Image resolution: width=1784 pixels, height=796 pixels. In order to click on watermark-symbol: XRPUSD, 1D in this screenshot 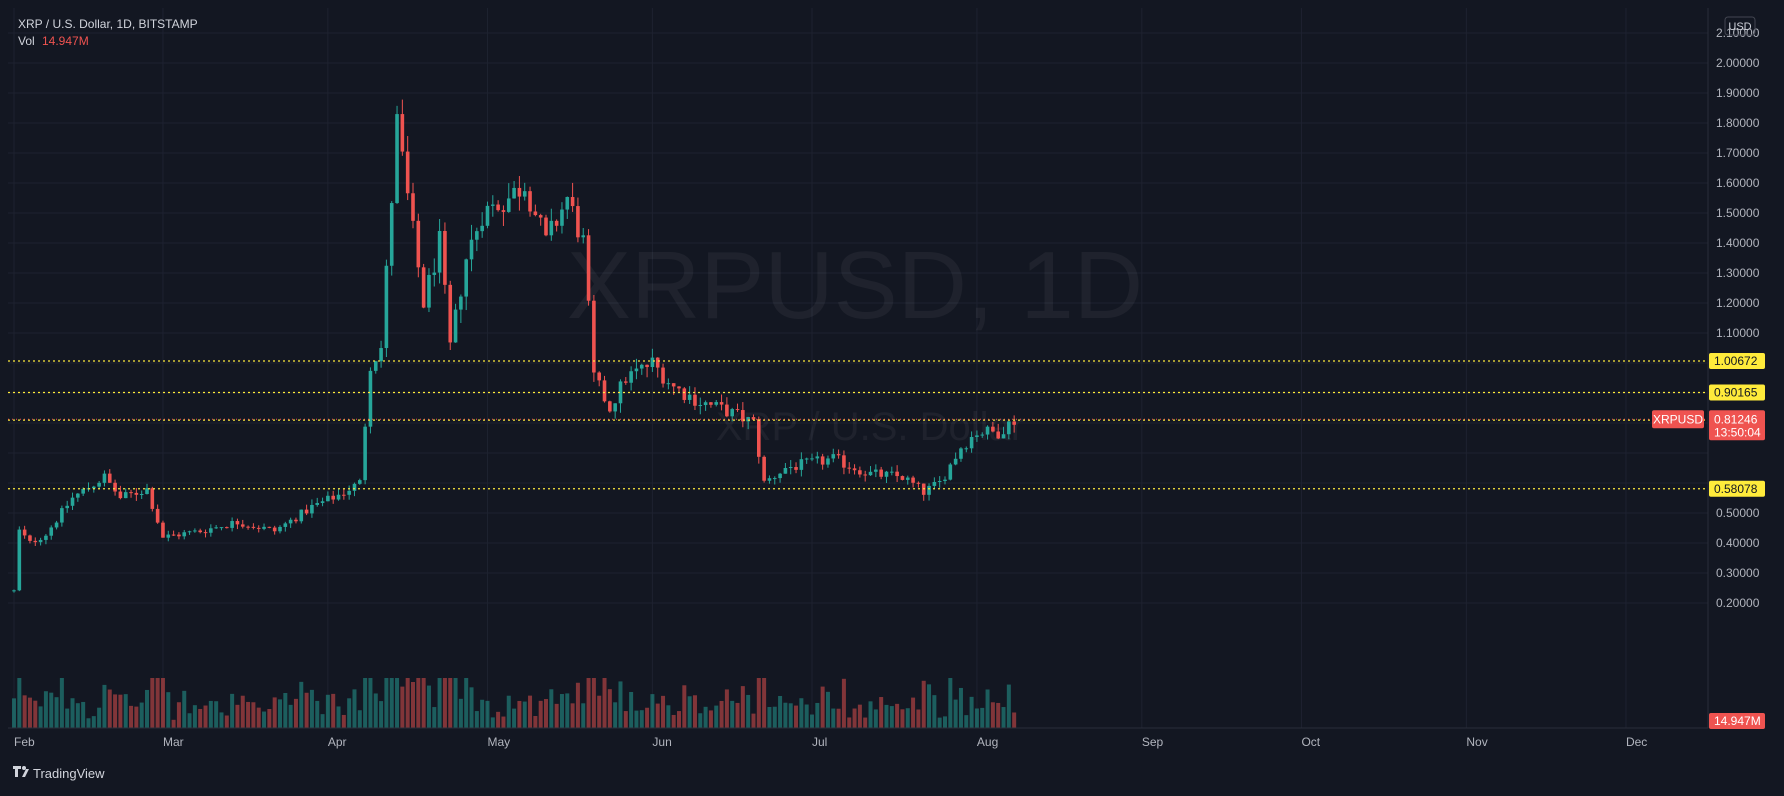, I will do `click(855, 285)`.